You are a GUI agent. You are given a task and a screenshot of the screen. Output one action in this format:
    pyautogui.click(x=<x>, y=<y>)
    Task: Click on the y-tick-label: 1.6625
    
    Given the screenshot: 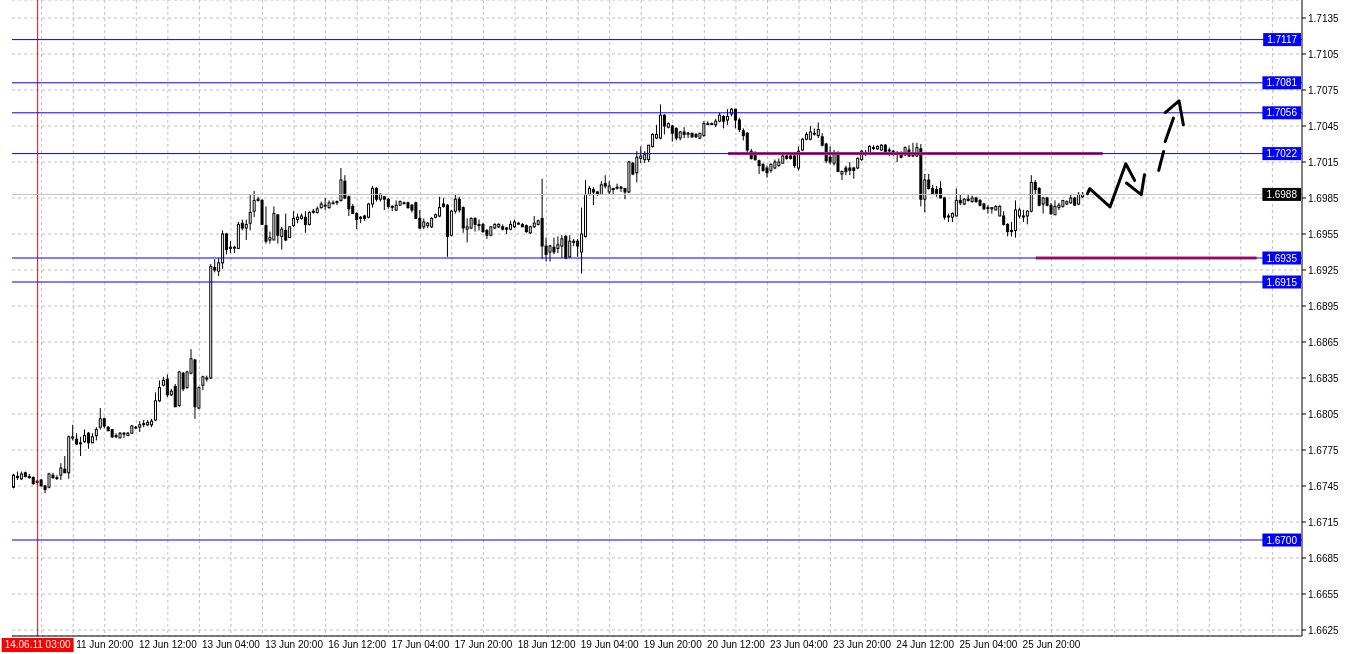 What is the action you would take?
    pyautogui.click(x=1324, y=630)
    